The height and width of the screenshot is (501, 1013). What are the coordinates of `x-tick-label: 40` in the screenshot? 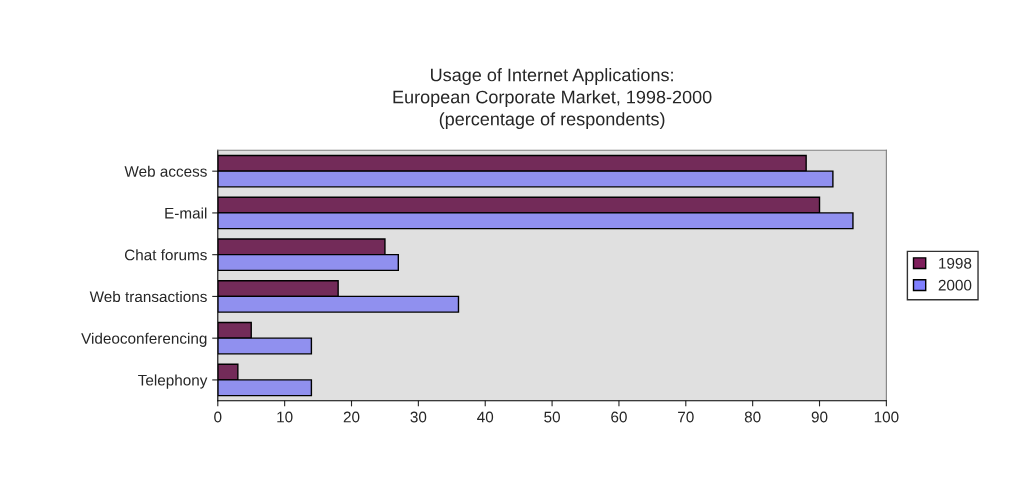 It's located at (485, 417).